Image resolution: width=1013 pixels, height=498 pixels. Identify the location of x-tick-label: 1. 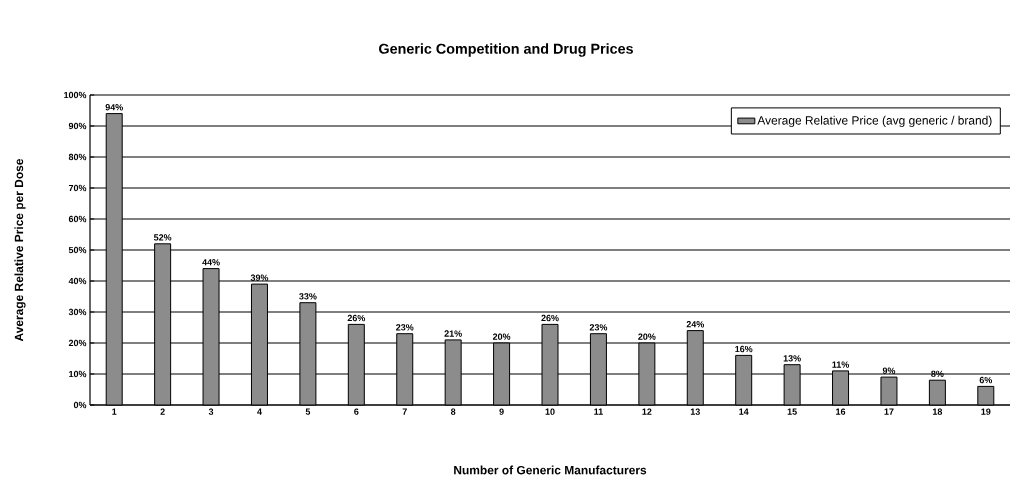
(114, 411).